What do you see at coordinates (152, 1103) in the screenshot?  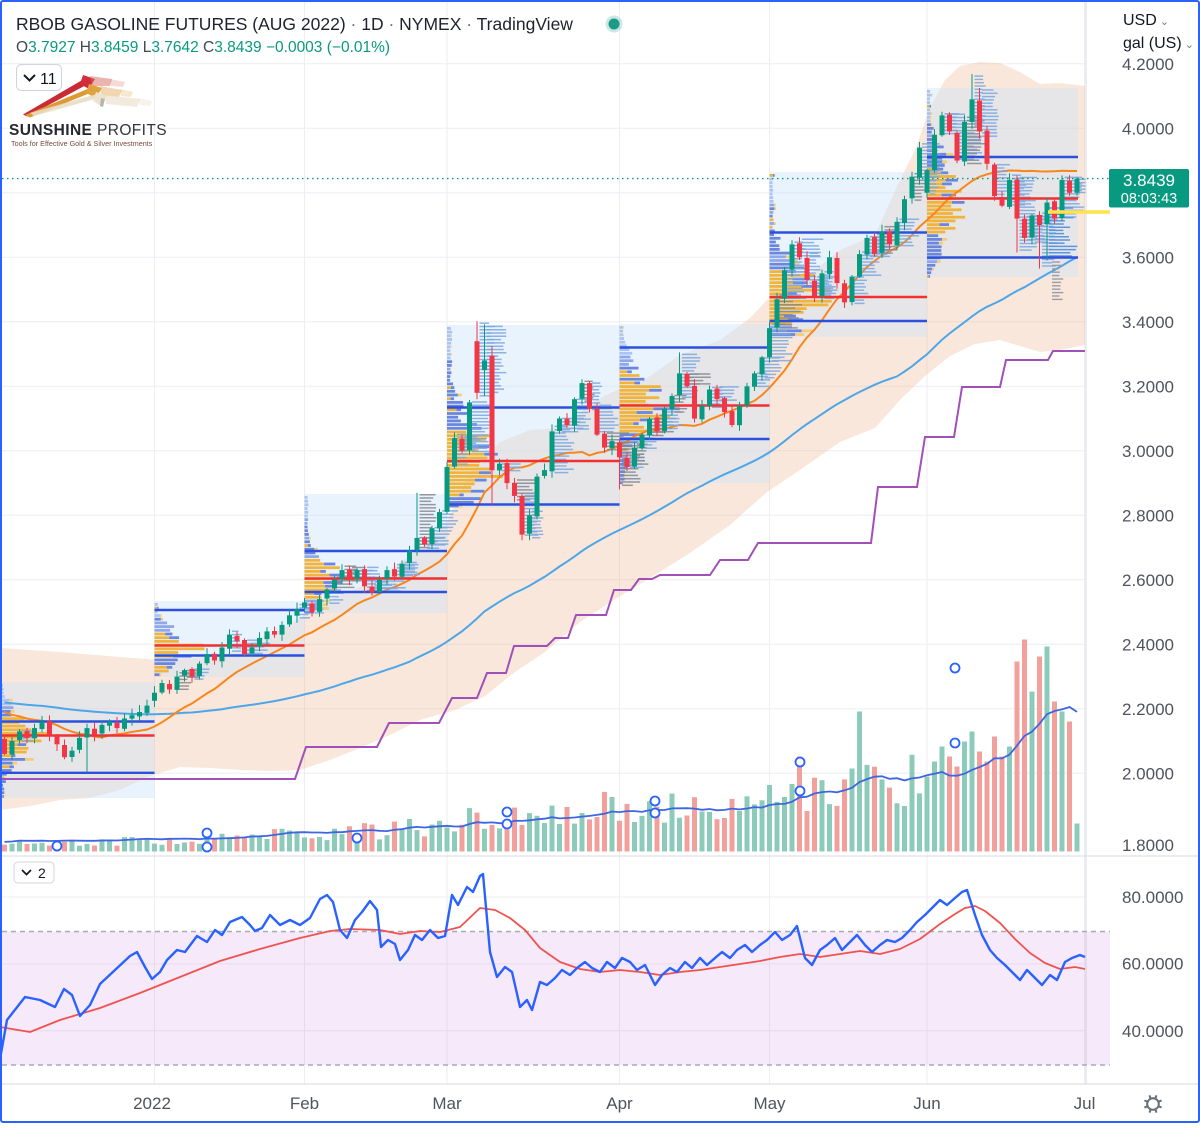 I see `svg-text: 2022` at bounding box center [152, 1103].